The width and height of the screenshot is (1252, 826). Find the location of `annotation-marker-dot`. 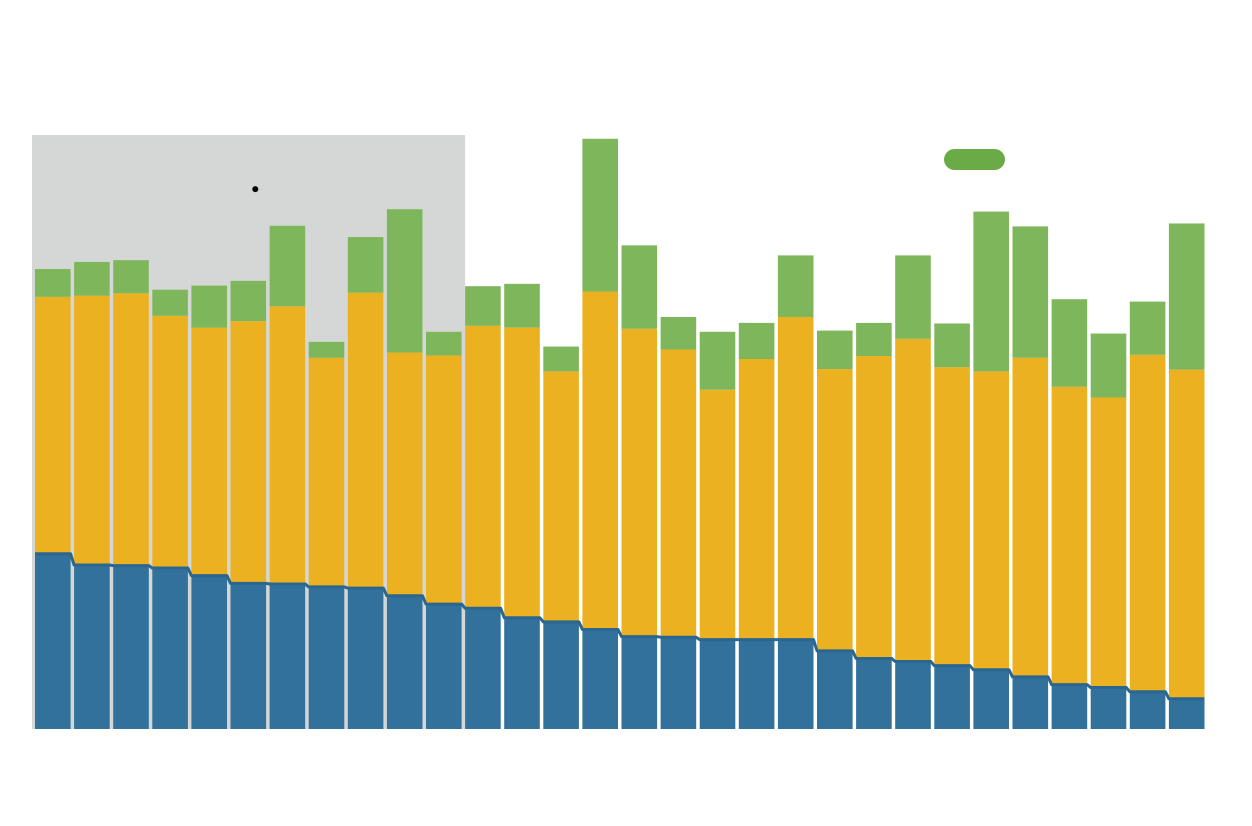

annotation-marker-dot is located at coordinates (255, 189).